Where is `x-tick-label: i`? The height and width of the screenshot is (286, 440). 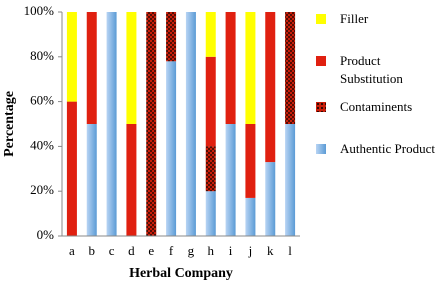
x-tick-label: i is located at coordinates (231, 250).